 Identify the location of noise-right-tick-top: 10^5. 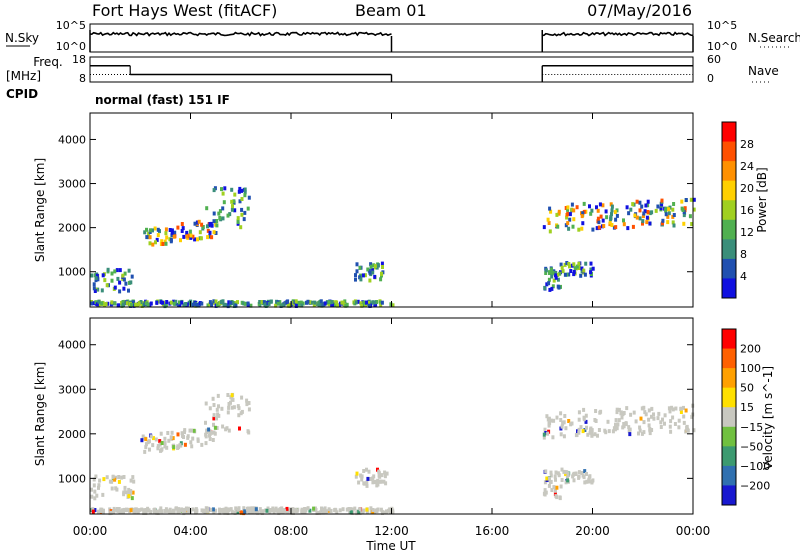
(722, 25).